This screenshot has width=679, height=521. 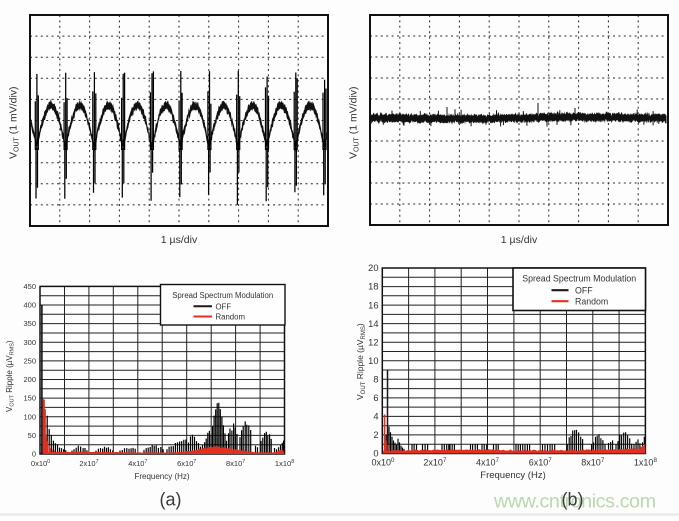 What do you see at coordinates (373, 287) in the screenshot?
I see `svg-text: 18` at bounding box center [373, 287].